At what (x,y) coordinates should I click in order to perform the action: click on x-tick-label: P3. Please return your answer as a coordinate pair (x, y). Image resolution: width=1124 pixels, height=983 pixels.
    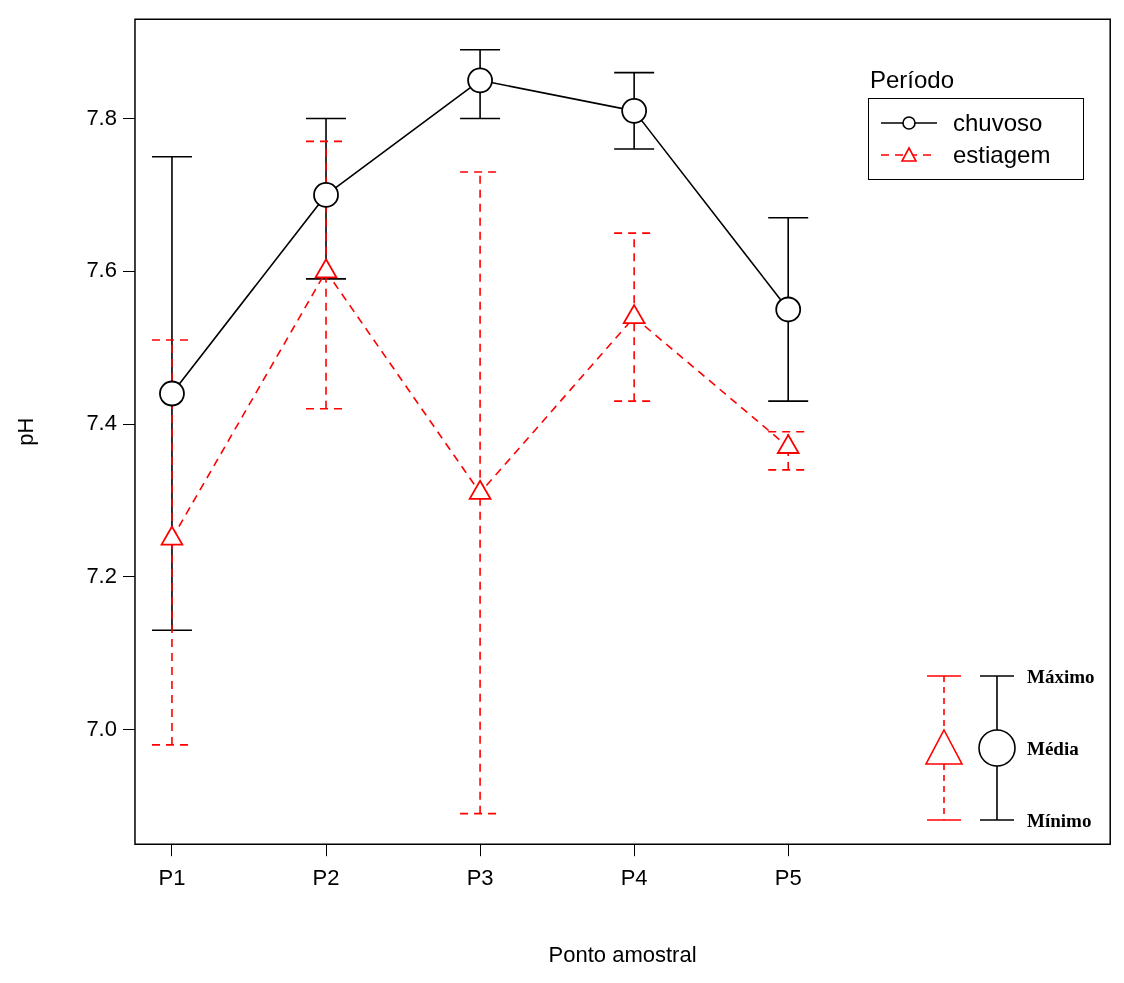
    Looking at the image, I should click on (480, 878).